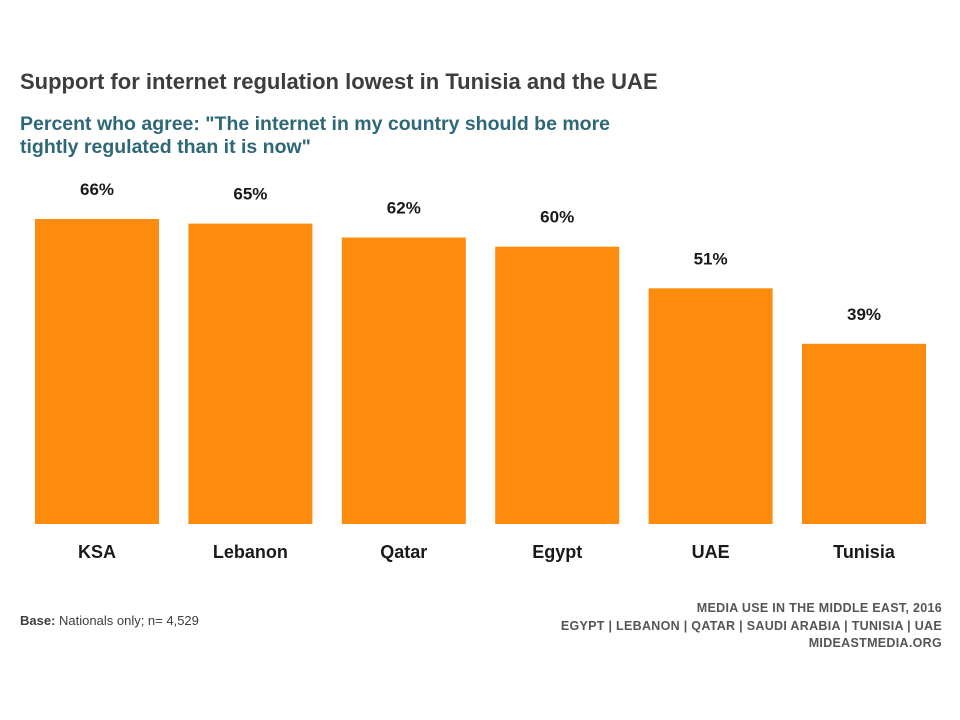 This screenshot has width=960, height=720. Describe the element at coordinates (403, 380) in the screenshot. I see `bar-qatar` at that location.